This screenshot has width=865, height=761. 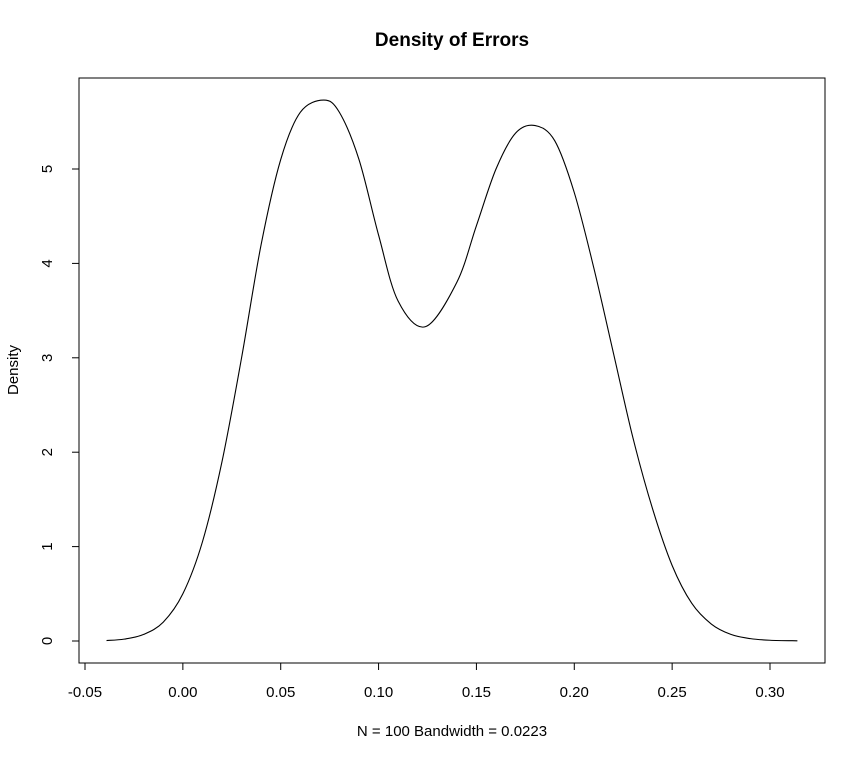 I want to click on x-tick-label: -0.05, so click(x=85, y=692).